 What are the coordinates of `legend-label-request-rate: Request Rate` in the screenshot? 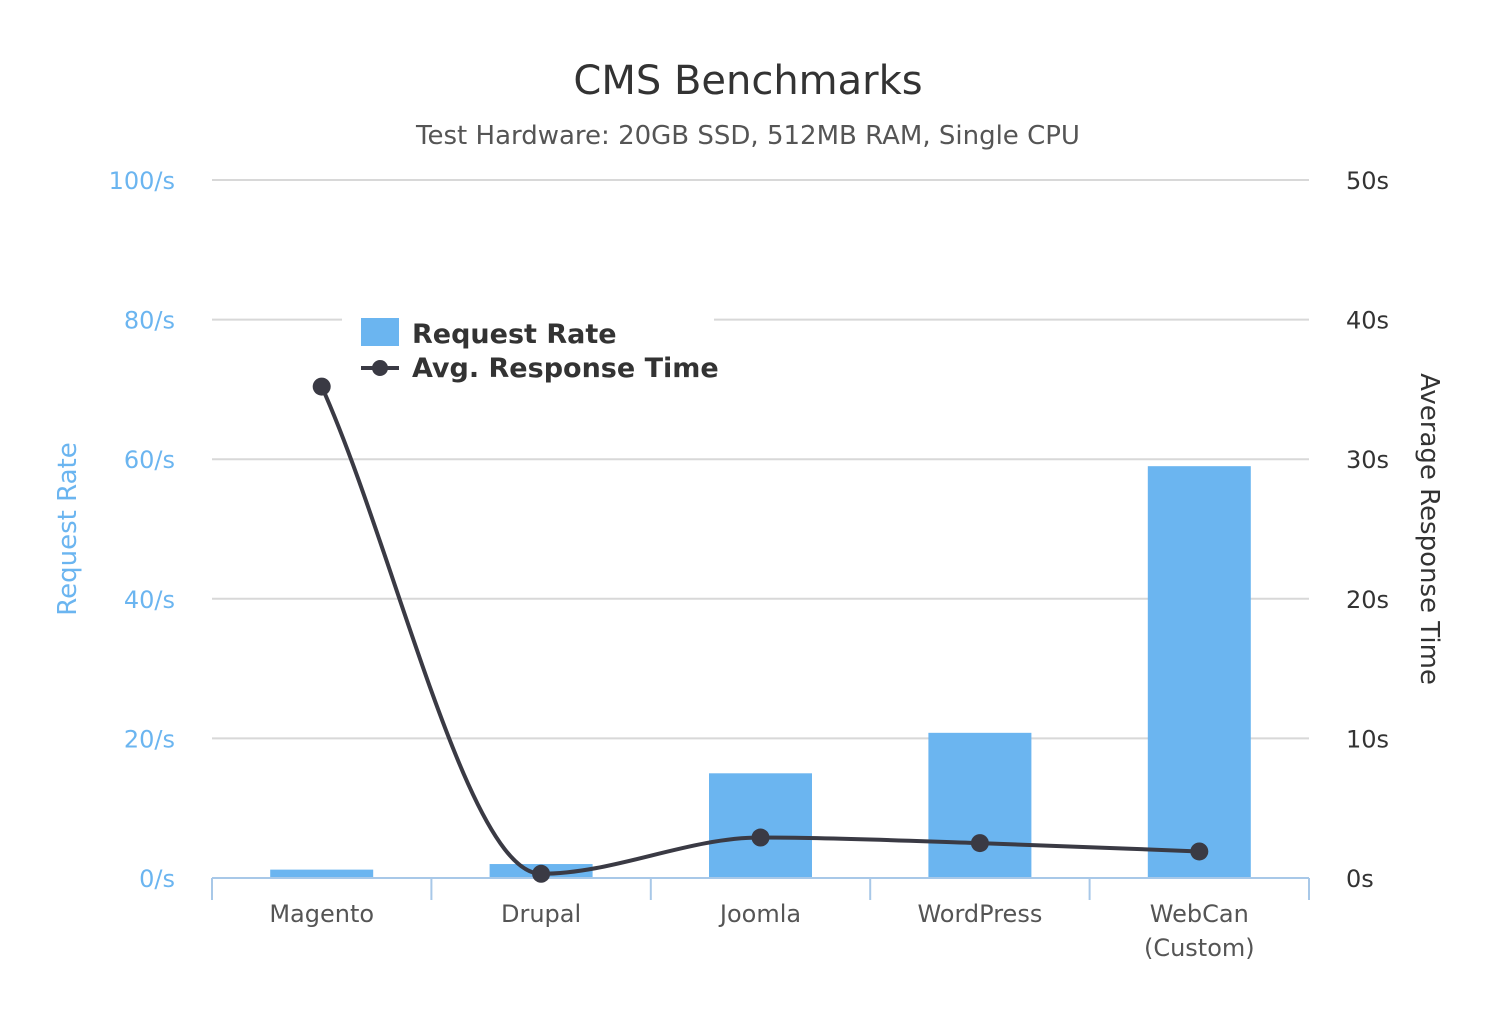 It's located at (514, 334).